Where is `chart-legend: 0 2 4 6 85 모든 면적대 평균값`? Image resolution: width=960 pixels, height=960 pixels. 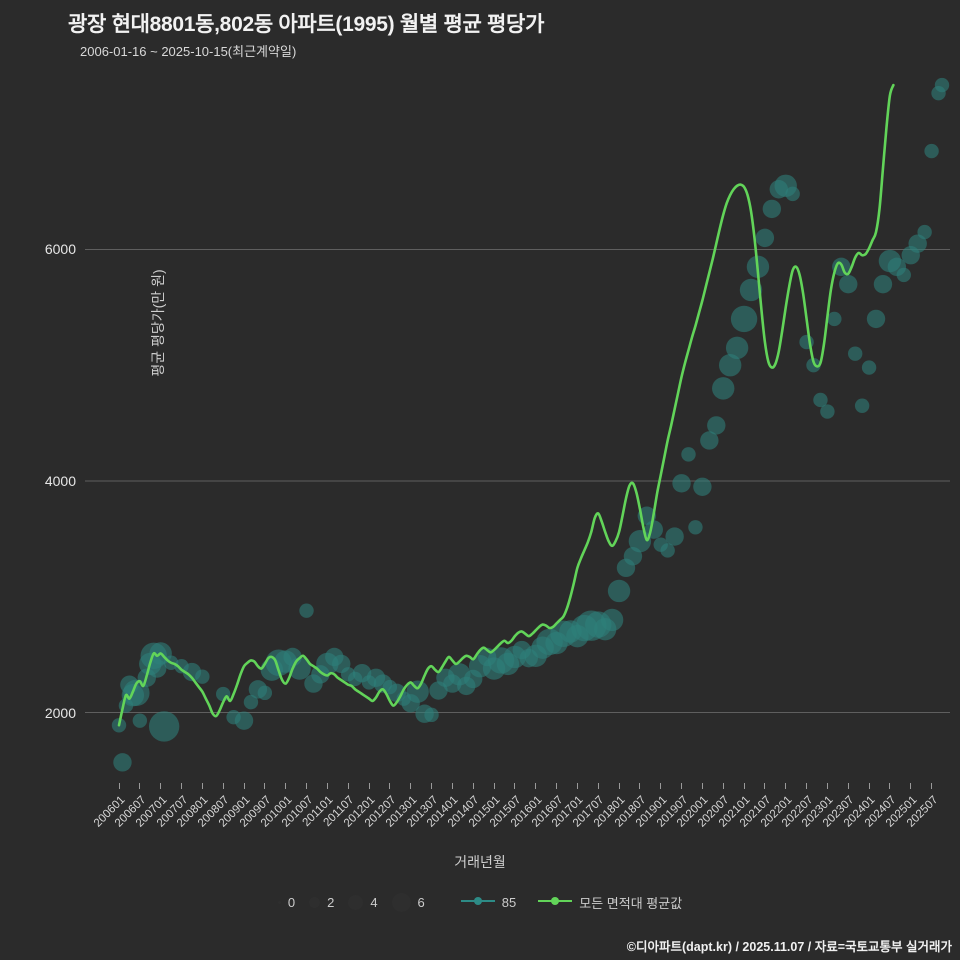
chart-legend: 0 2 4 6 85 모든 면적대 평균값 is located at coordinates (480, 902).